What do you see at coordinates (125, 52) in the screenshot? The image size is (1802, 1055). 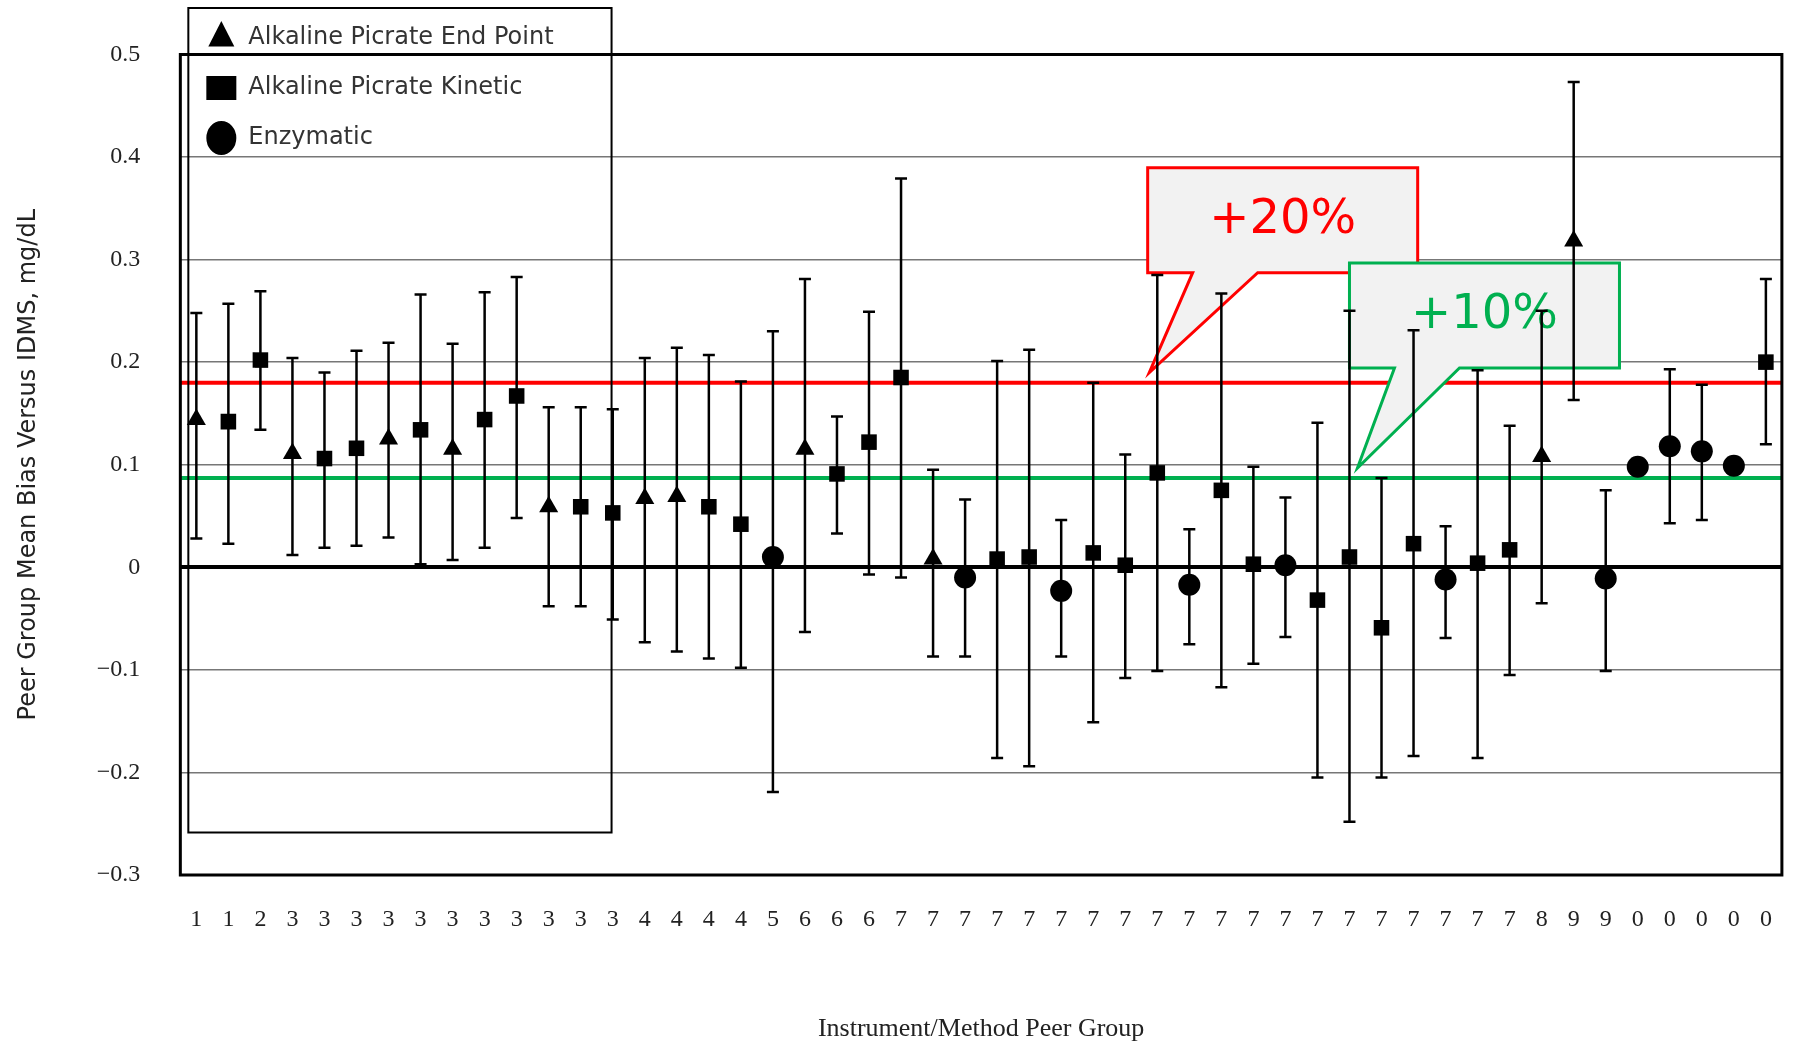 I see `y-tick-label: 0.5` at bounding box center [125, 52].